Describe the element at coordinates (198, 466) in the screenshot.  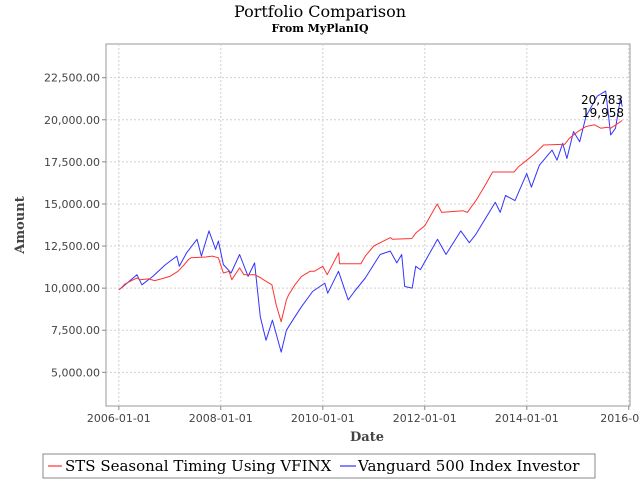
I see `legend-label-sts: STS Seasonal Timing Using VFINX` at that location.